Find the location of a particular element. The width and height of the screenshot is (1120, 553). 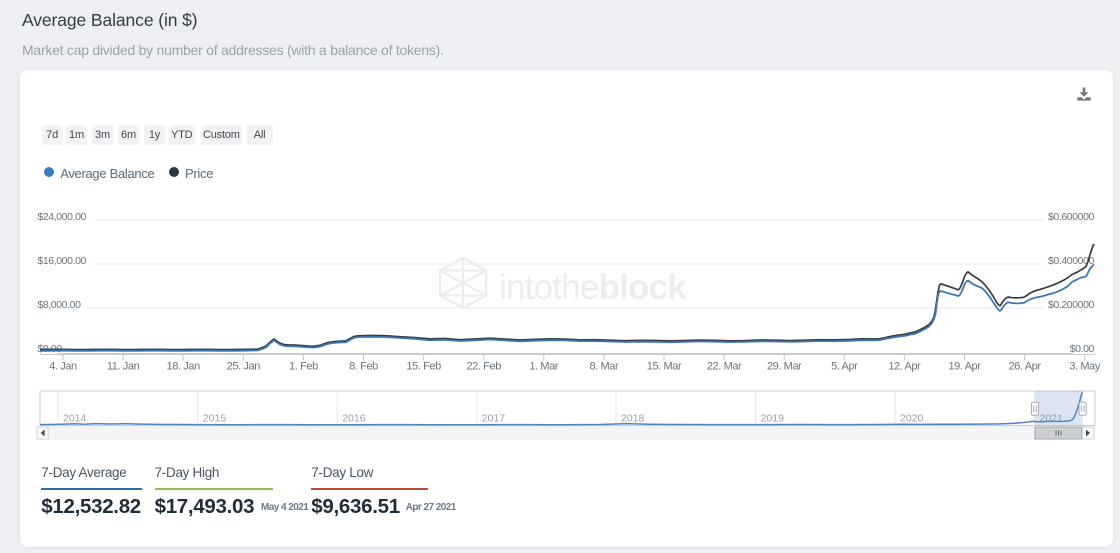

svg-text: 1. Feb is located at coordinates (303, 367).